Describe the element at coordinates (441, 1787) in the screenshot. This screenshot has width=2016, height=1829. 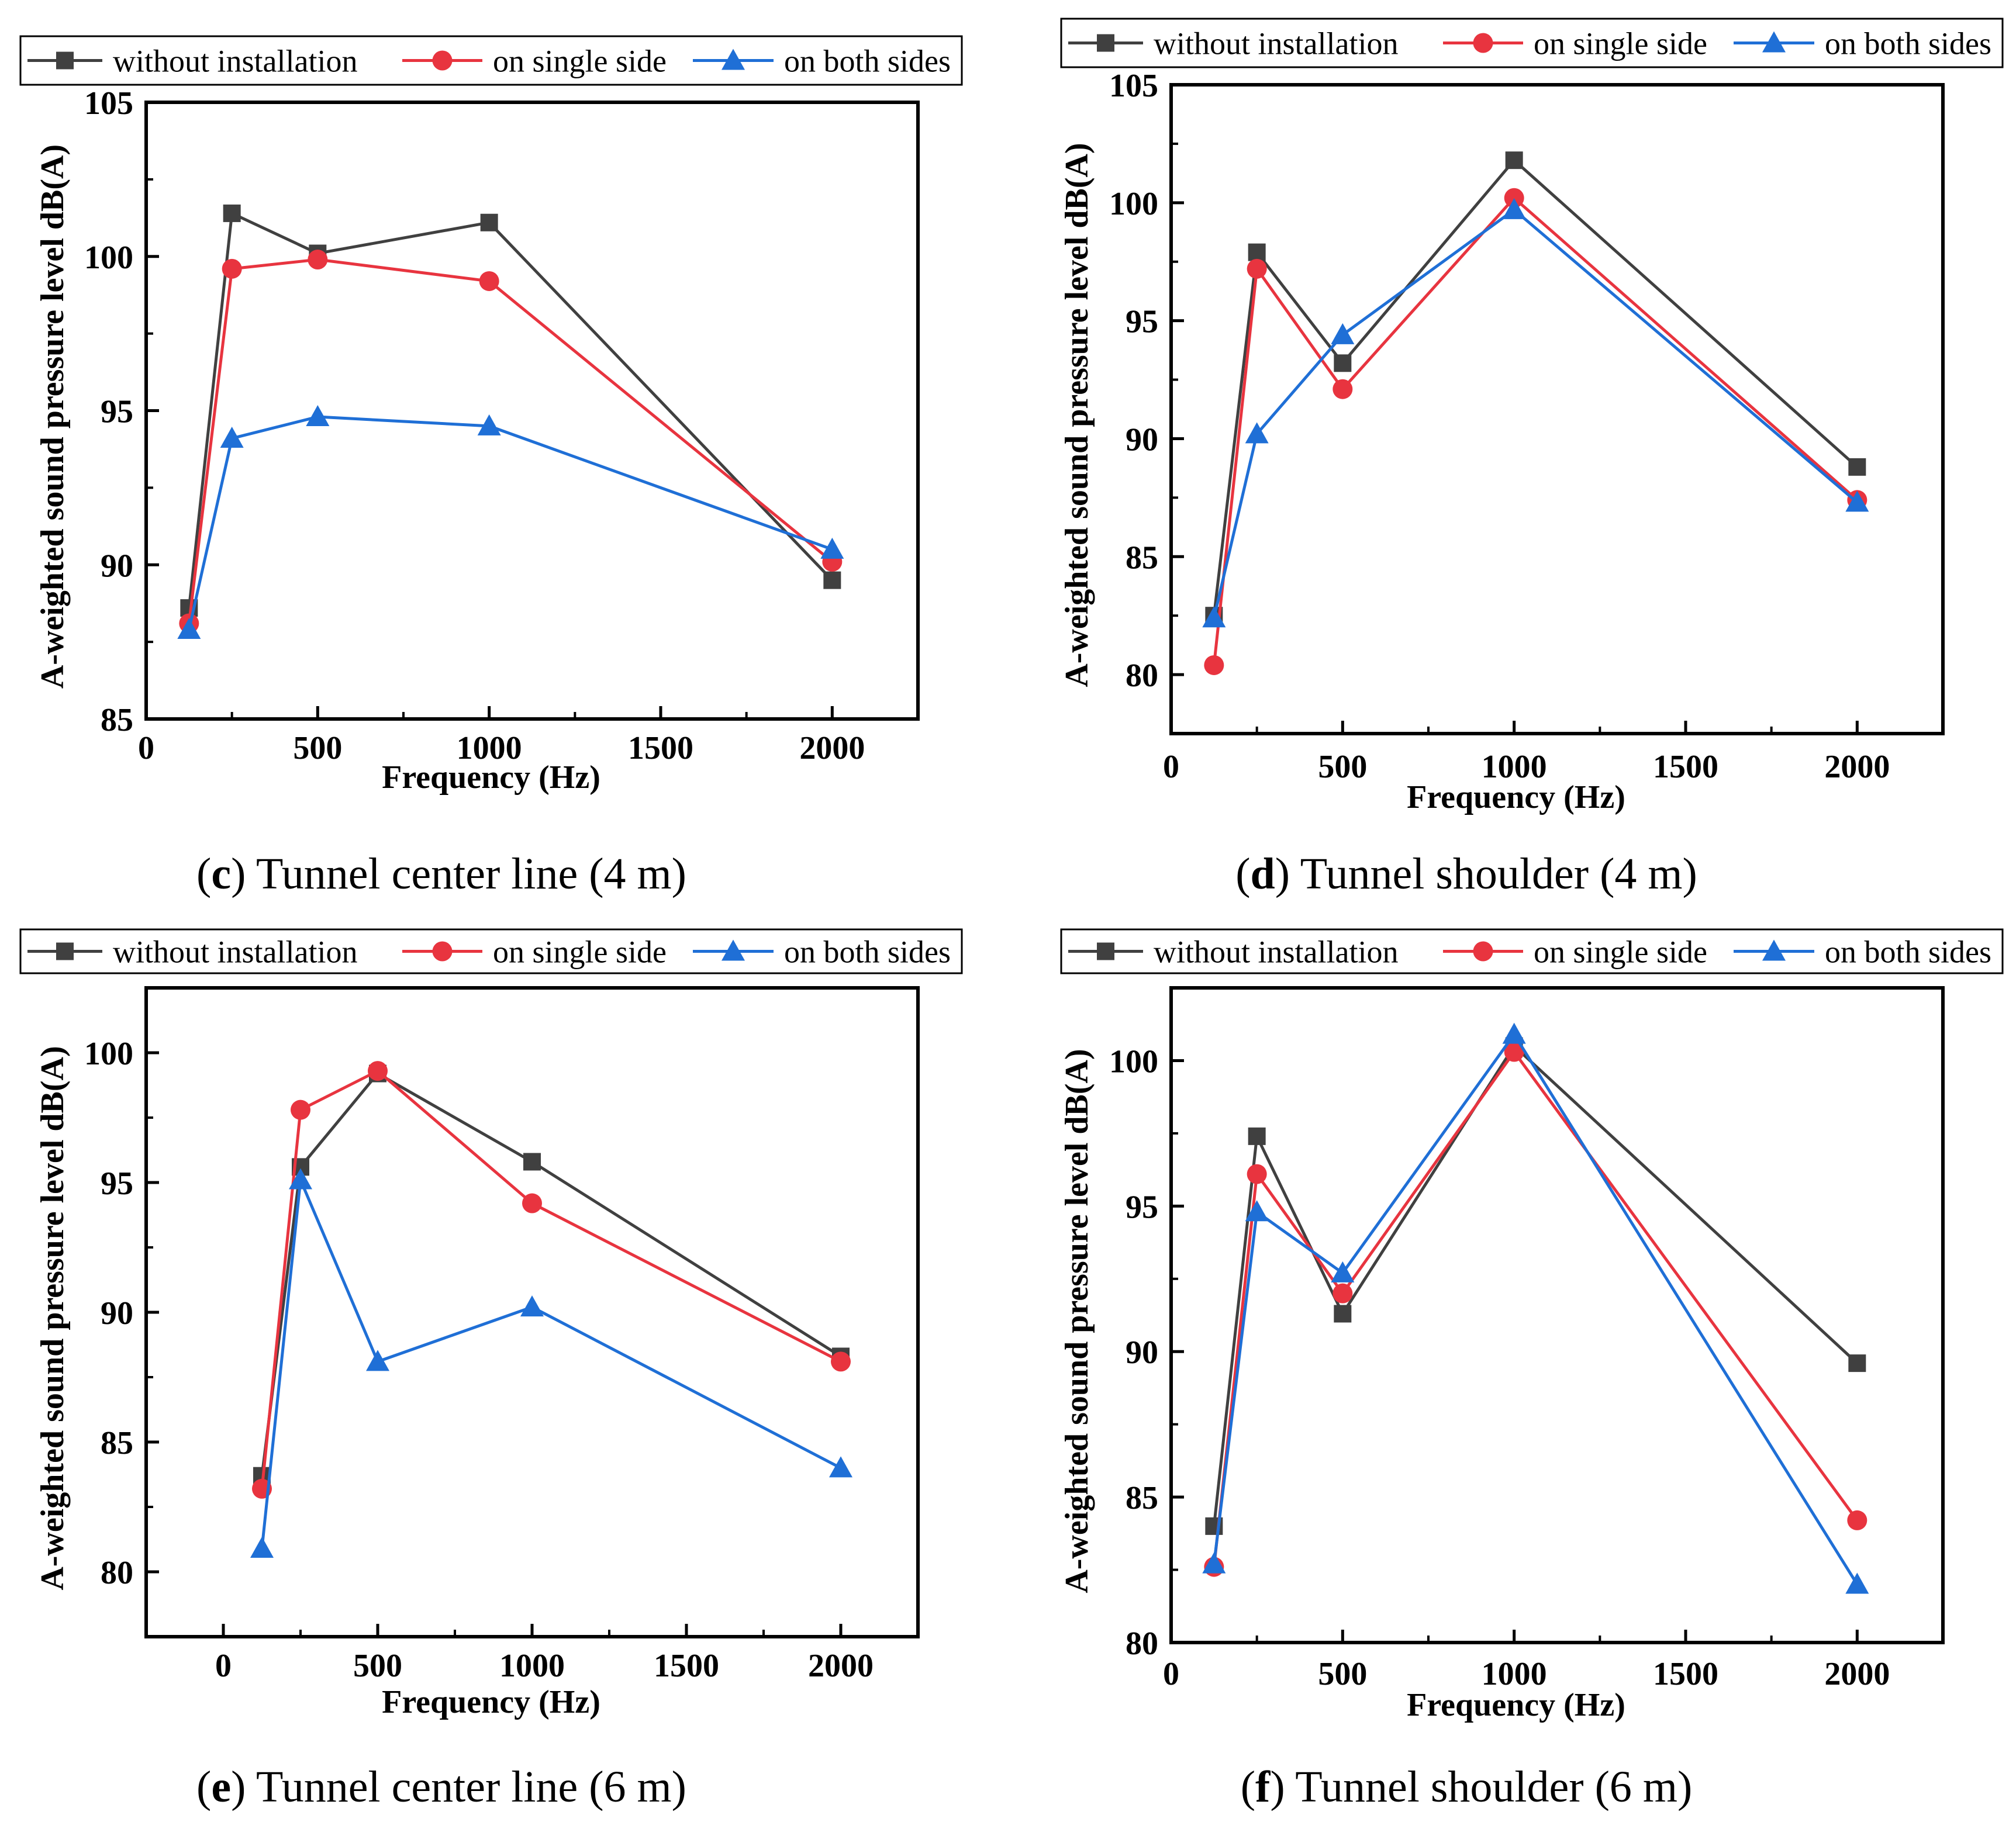
I see `panel-caption: (e) Tunnel center line (6 m)` at that location.